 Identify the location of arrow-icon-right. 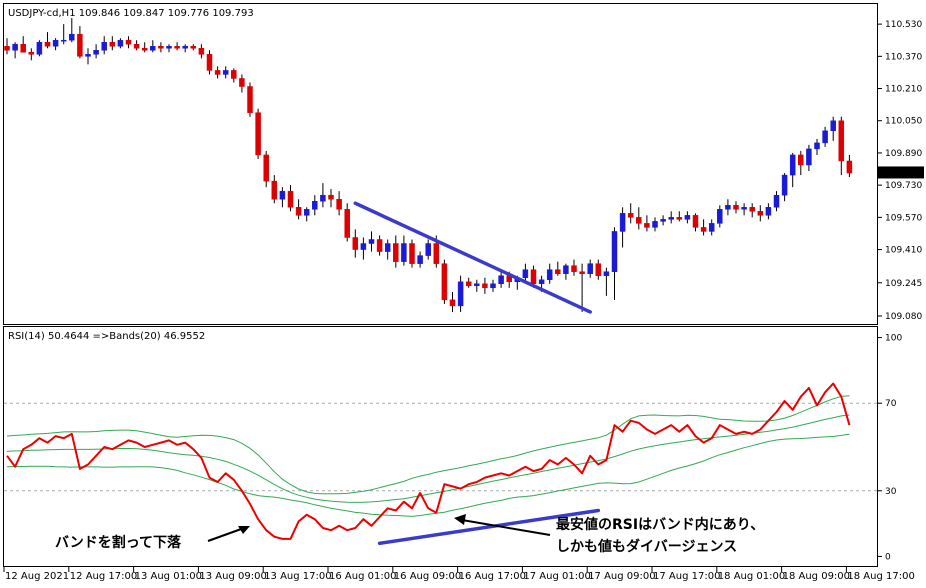
(502, 525).